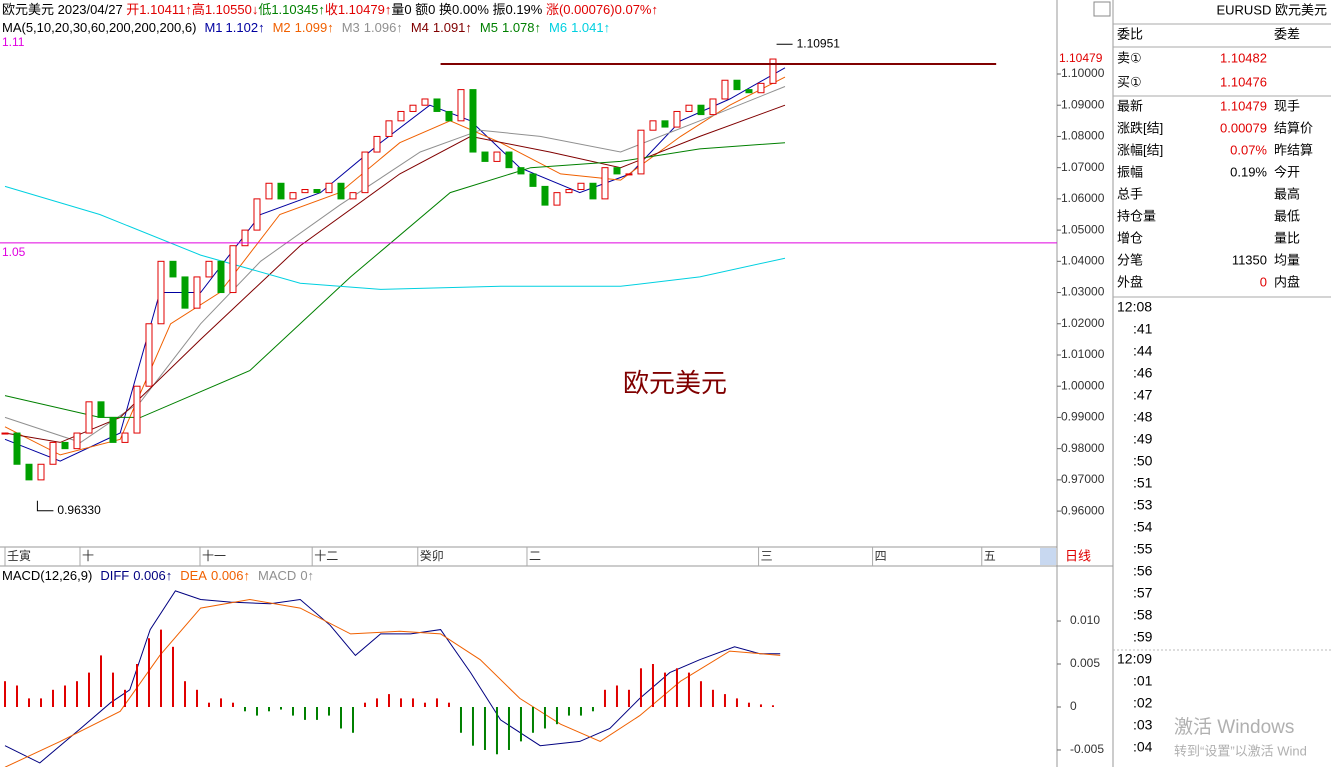  Describe the element at coordinates (1143, 549) in the screenshot. I see `tick-time: :55` at that location.